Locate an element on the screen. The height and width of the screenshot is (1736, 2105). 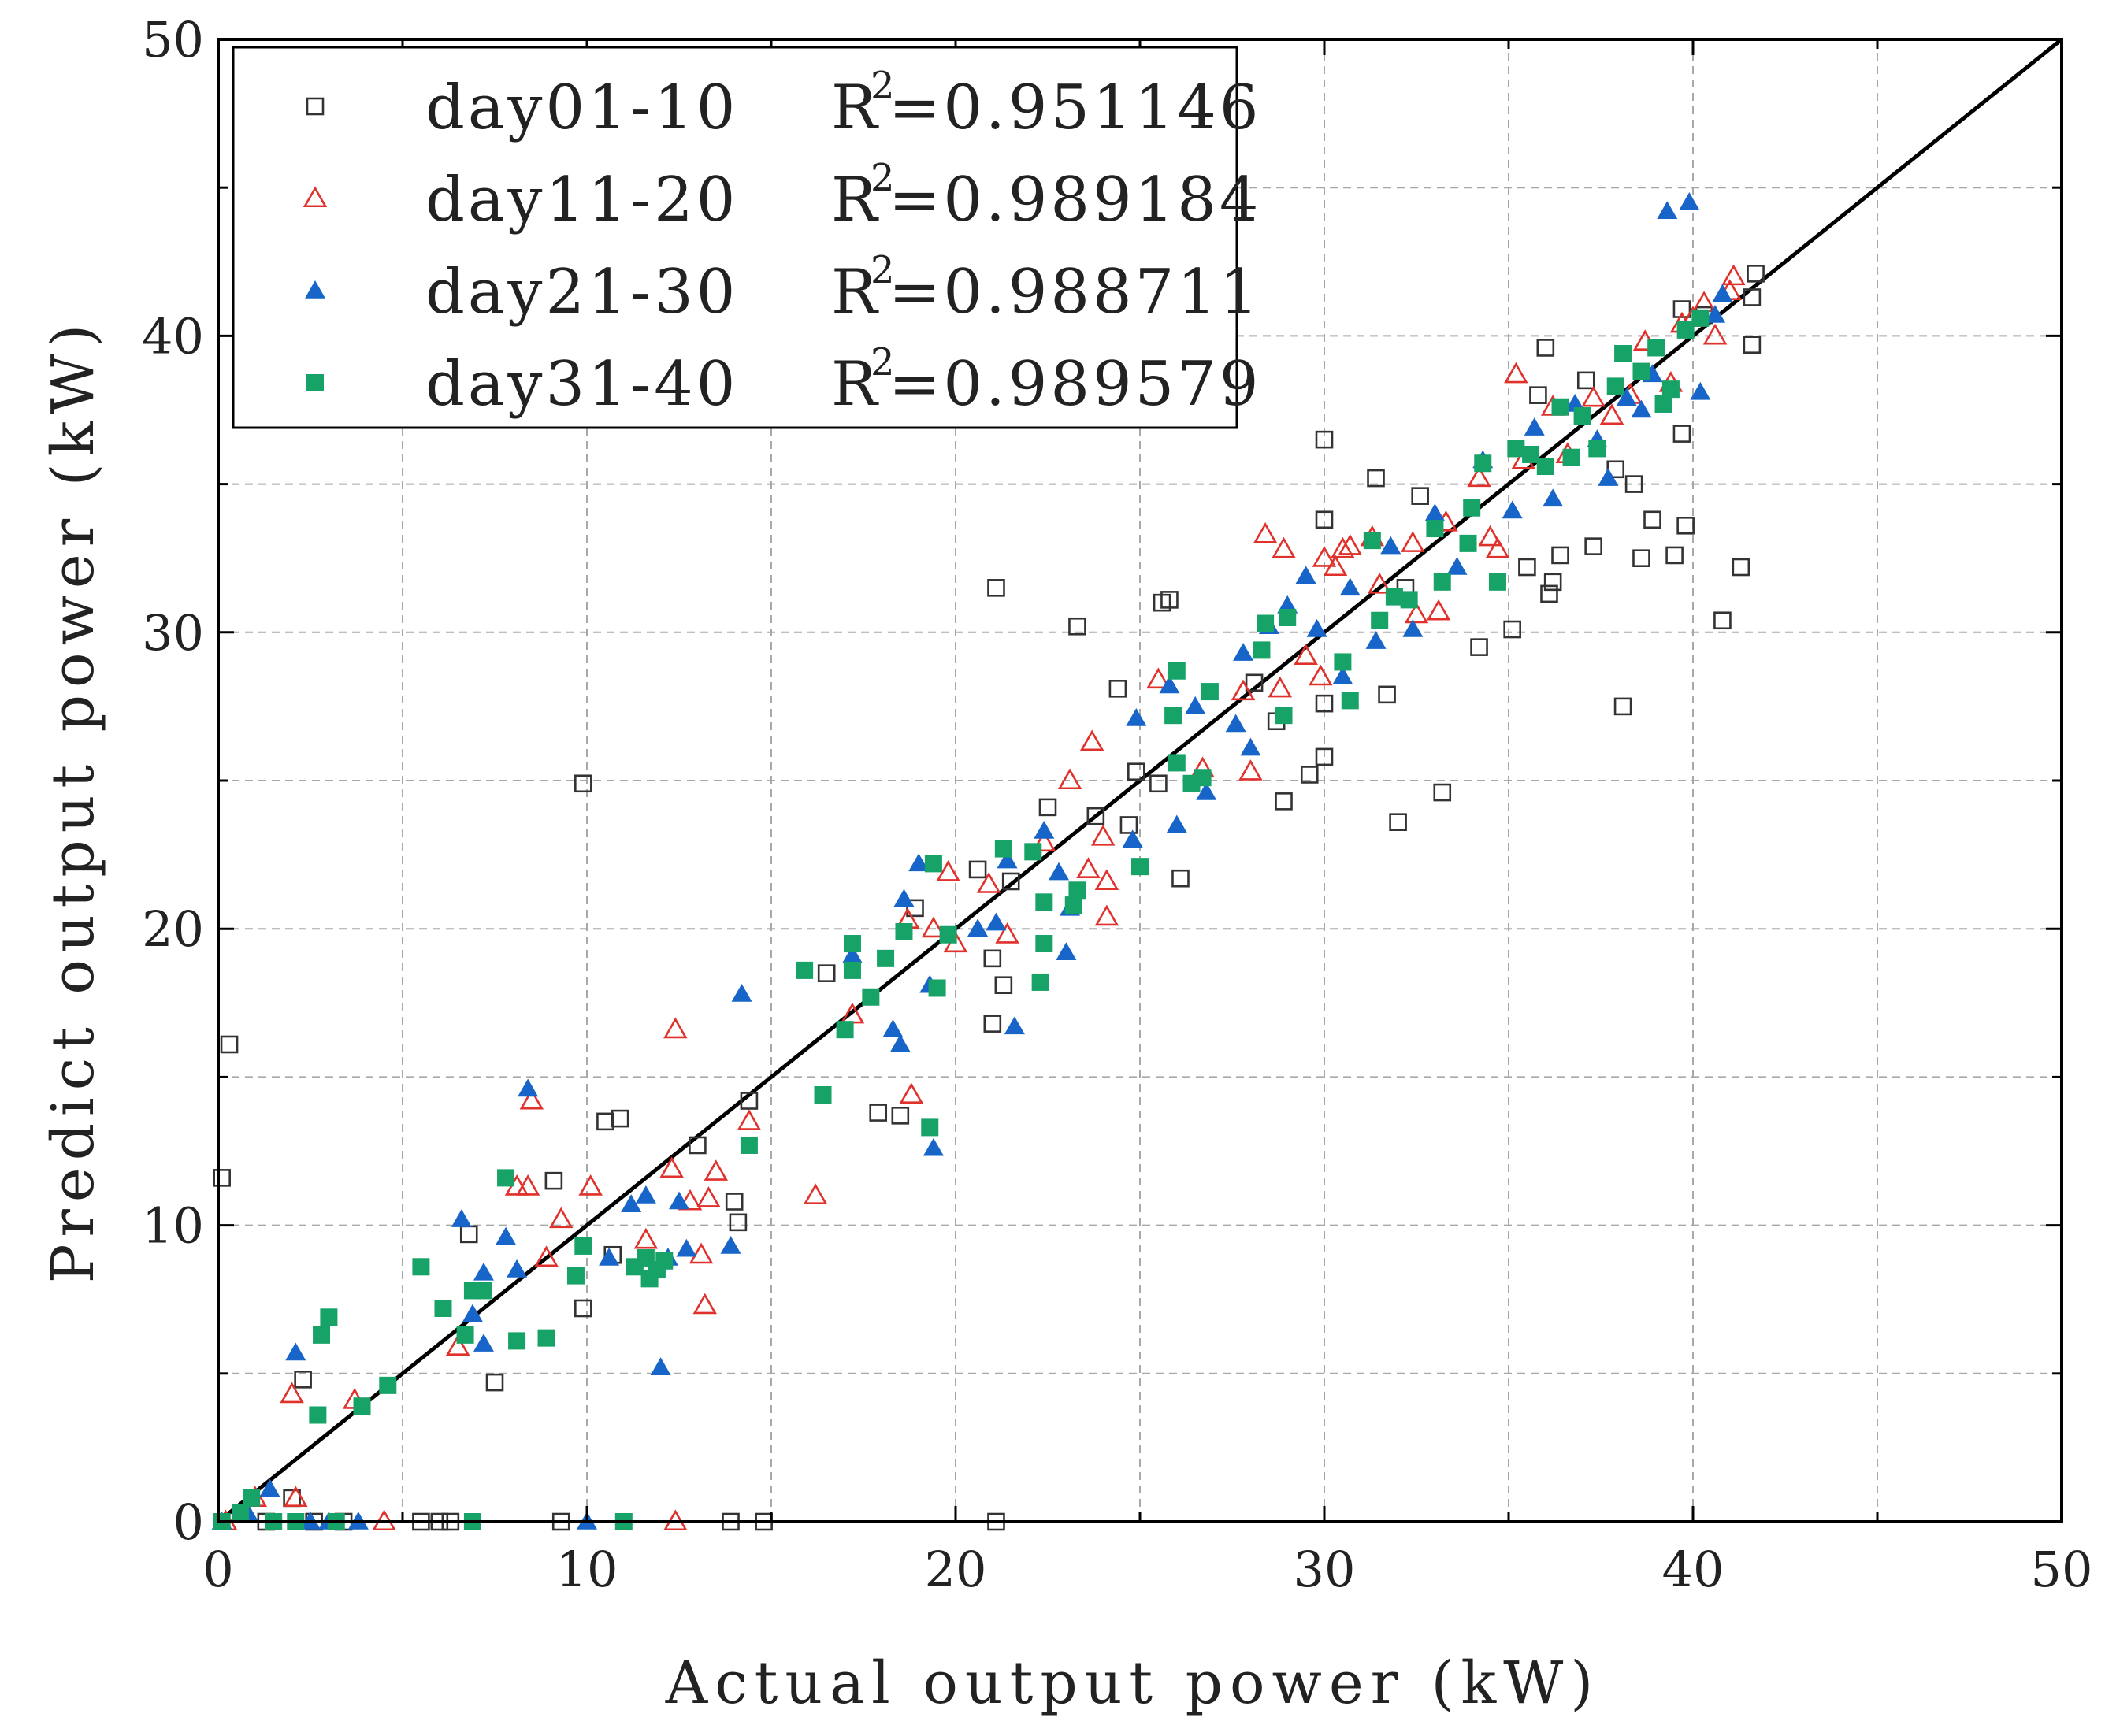
legend-r2-label: R is located at coordinates (856, 108).